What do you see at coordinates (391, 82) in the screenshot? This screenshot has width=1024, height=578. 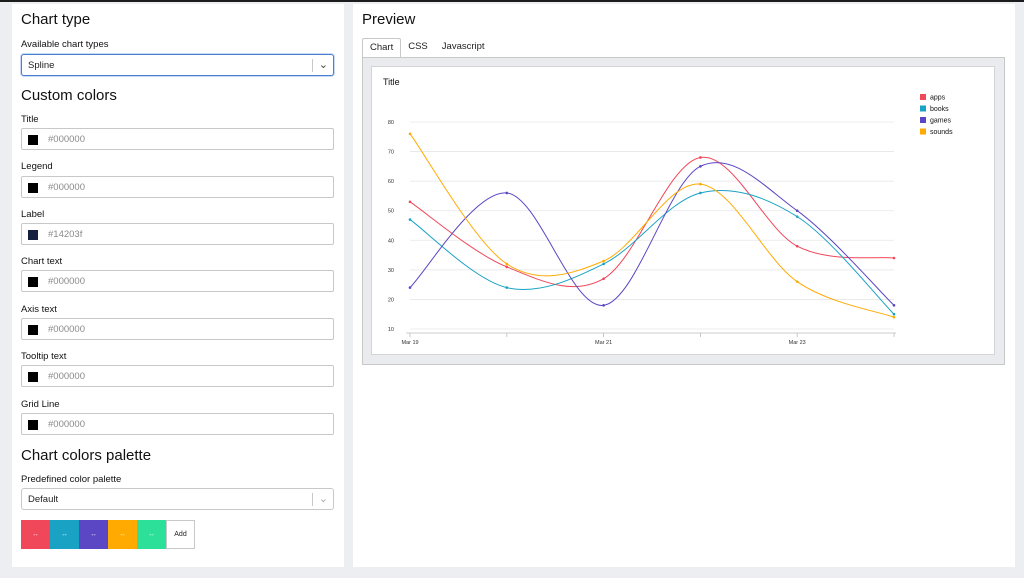 I see `chart-title: Title` at bounding box center [391, 82].